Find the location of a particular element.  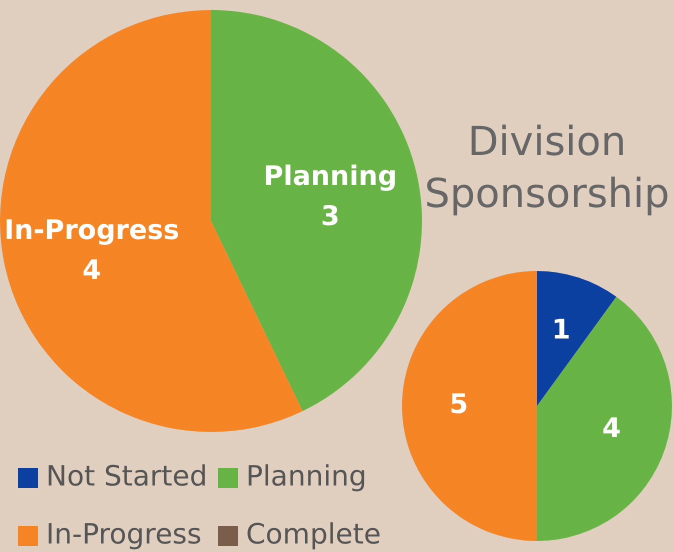

data-label: 5 is located at coordinates (458, 404).